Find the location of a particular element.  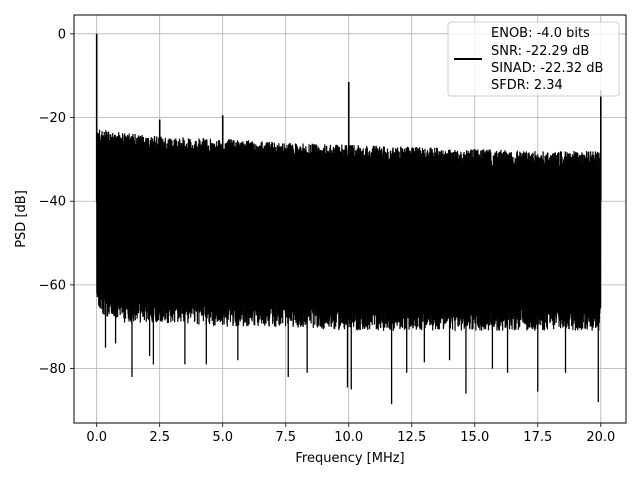

y-tick-label: −80 is located at coordinates (52, 369).